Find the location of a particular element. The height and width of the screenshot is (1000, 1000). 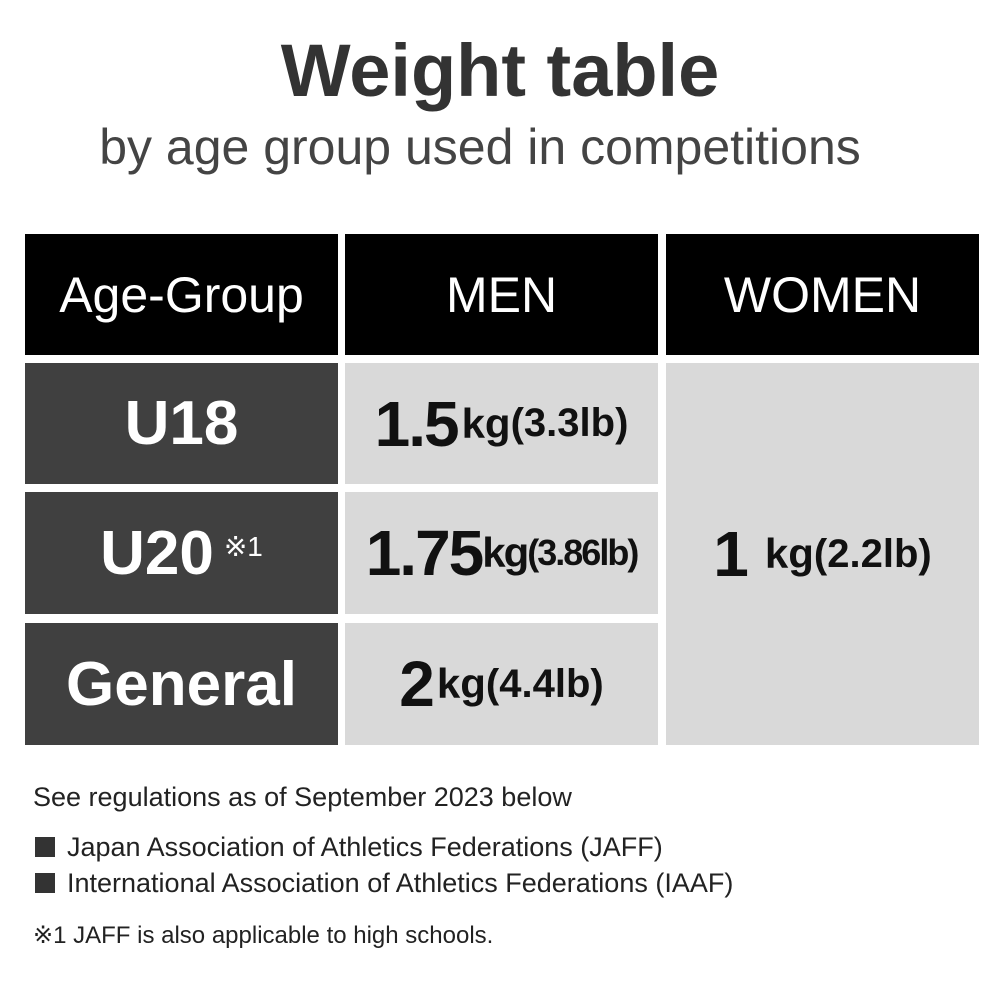

alt-weight: (2.2lb) is located at coordinates (872, 553).